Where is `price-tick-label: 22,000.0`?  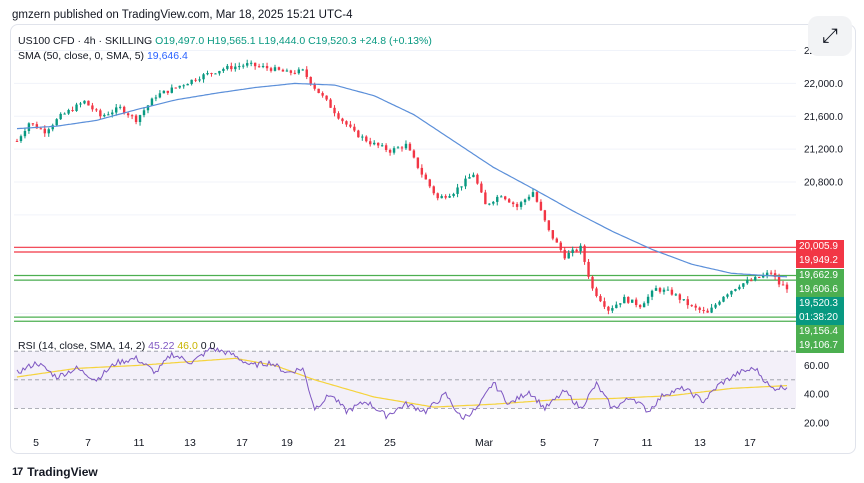 price-tick-label: 22,000.0 is located at coordinates (823, 84).